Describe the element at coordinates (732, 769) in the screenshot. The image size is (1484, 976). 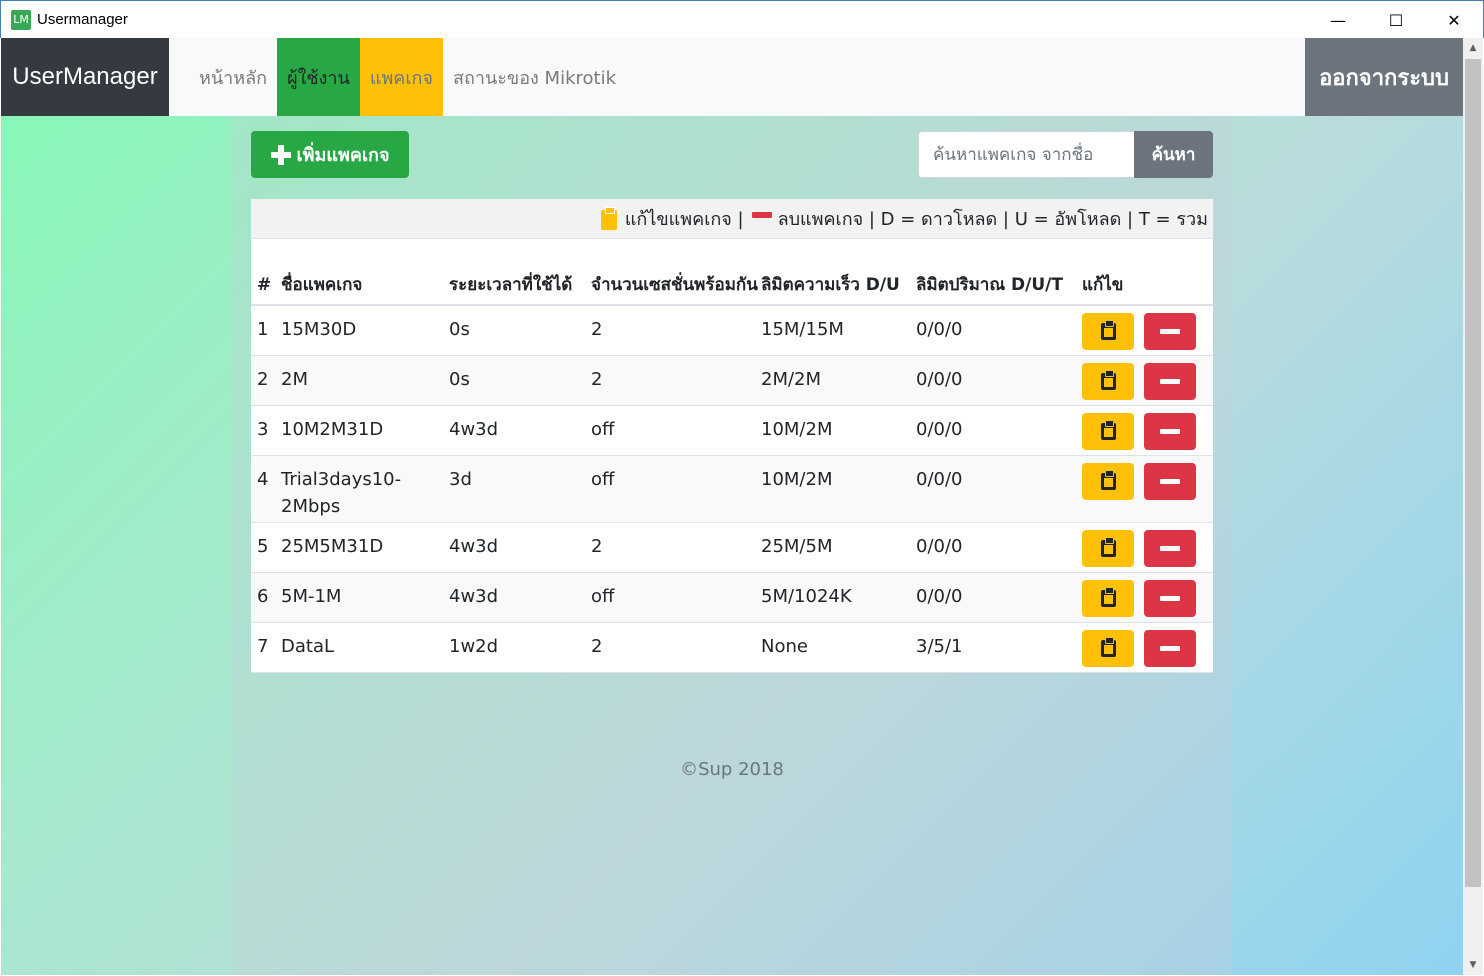
I see `footer-copyright: ©Sup 2018` at that location.